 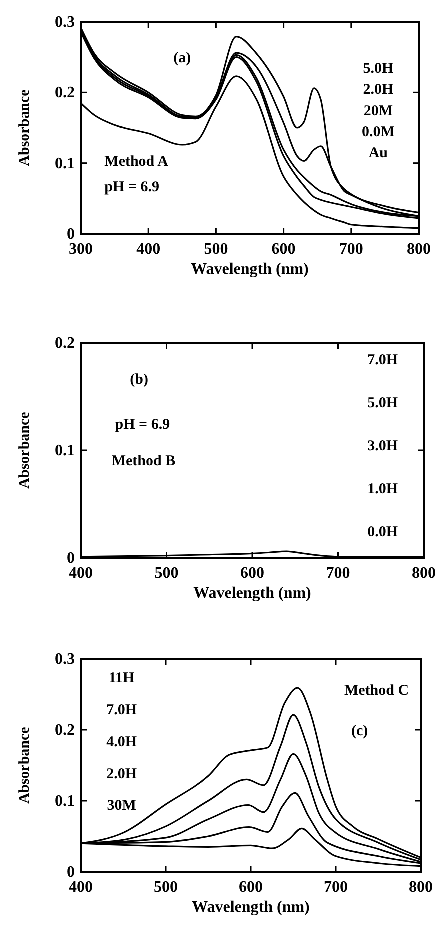 What do you see at coordinates (378, 132) in the screenshot?
I see `annotation: 0.0M` at bounding box center [378, 132].